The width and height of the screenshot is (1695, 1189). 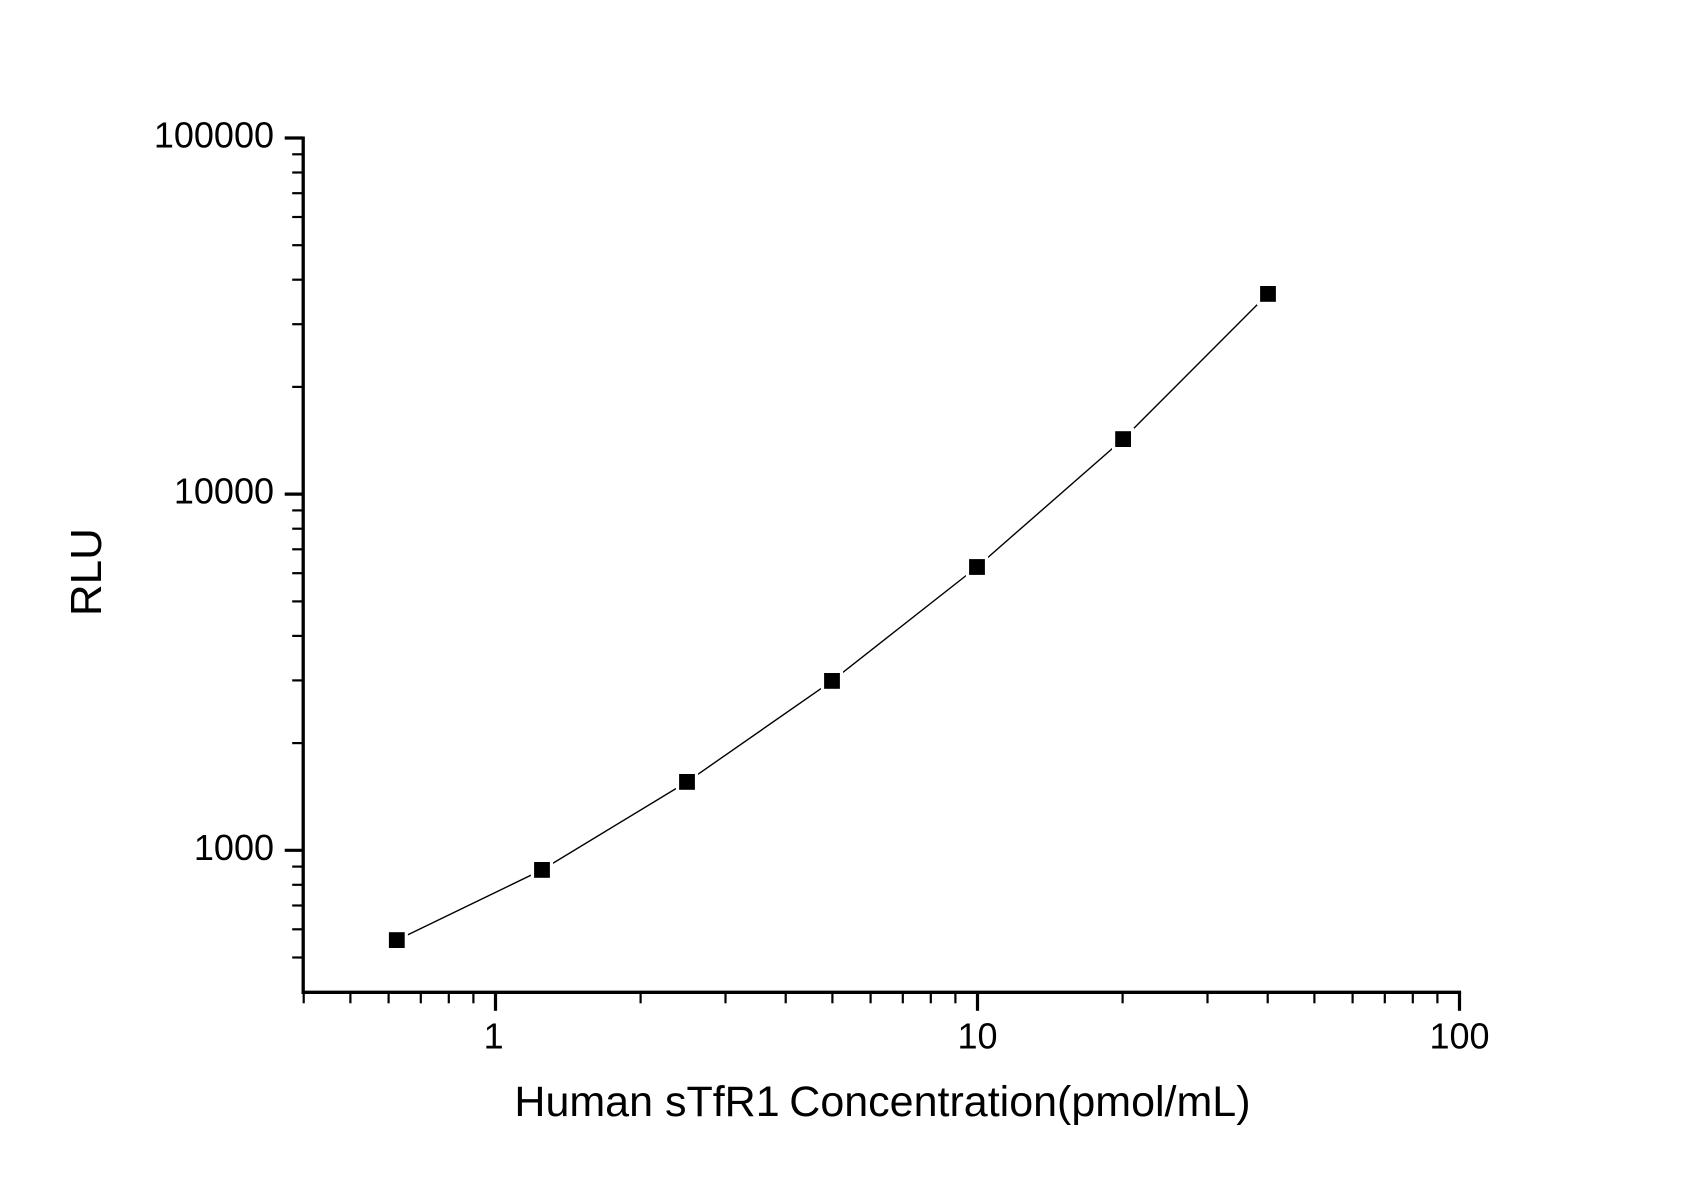 I want to click on svg-text: 10, so click(x=977, y=1036).